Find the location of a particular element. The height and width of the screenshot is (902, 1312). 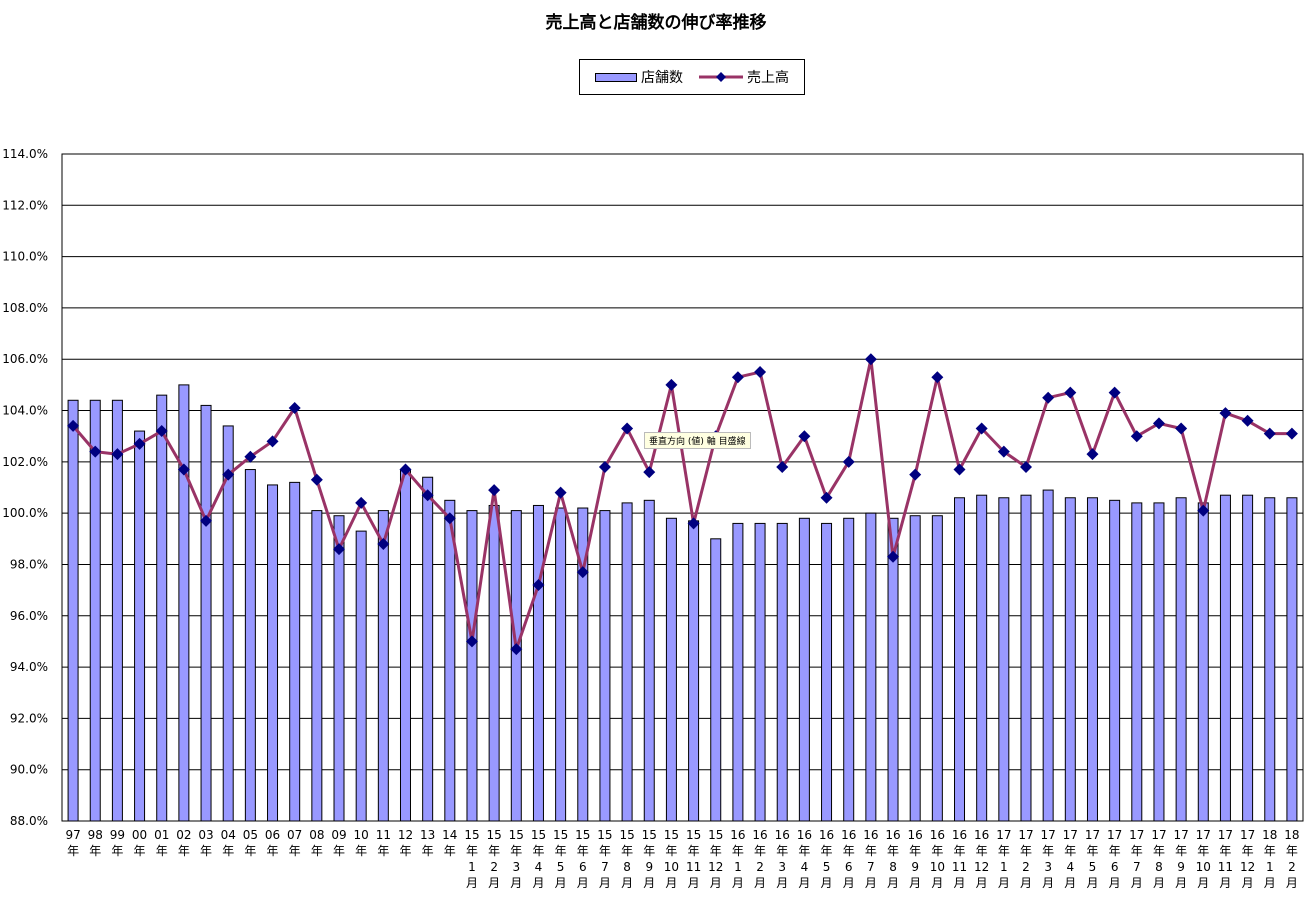

legend: 店舗数 売上高 is located at coordinates (692, 77).